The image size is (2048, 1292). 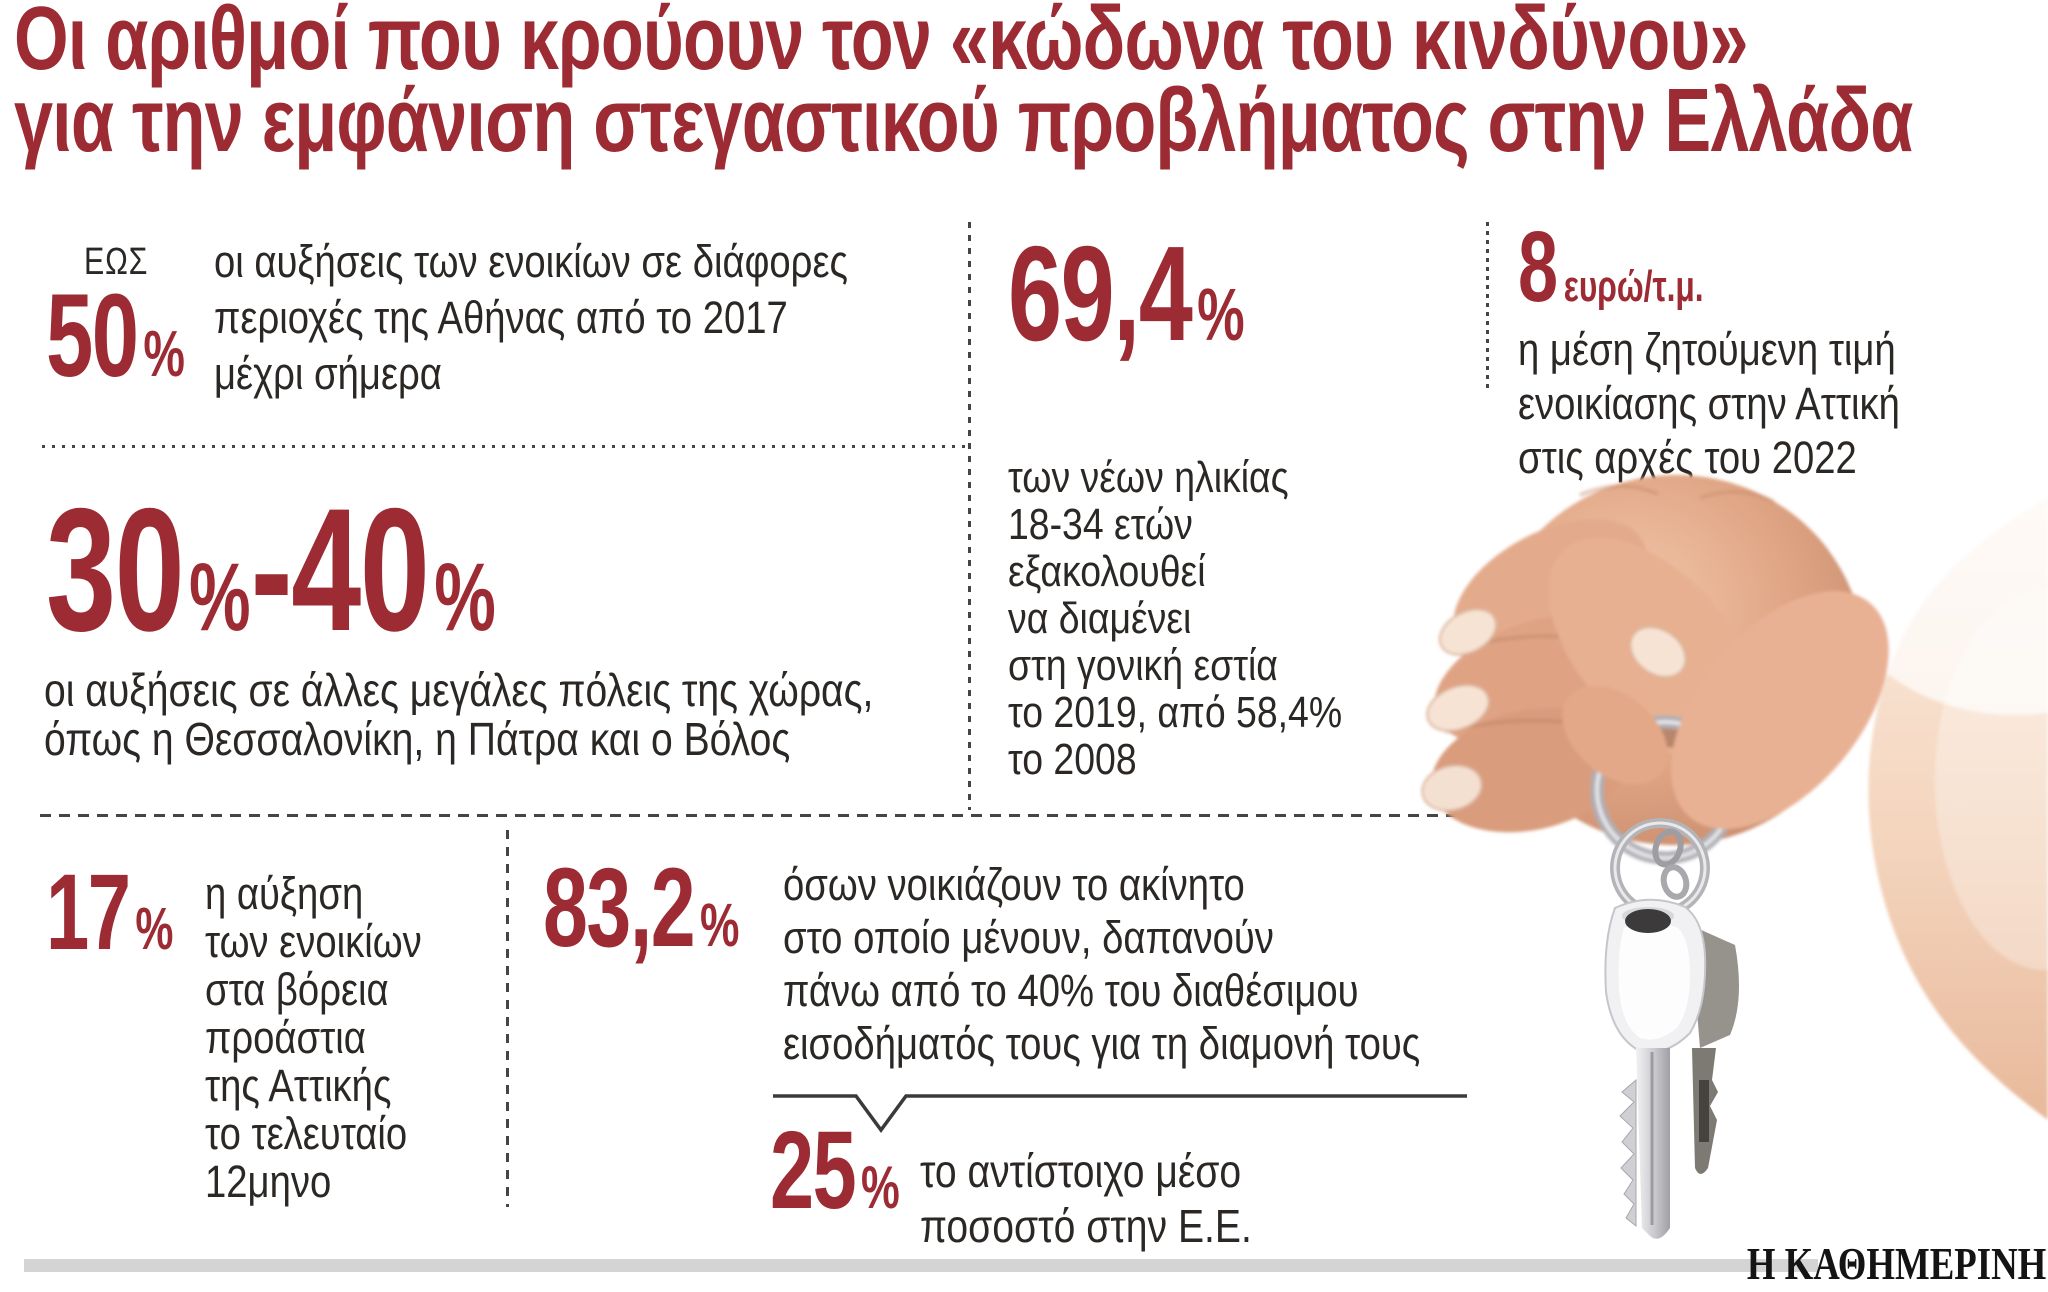 I want to click on stat-price-text-line: ενοικίασης στην Αττική, so click(x=1709, y=403).